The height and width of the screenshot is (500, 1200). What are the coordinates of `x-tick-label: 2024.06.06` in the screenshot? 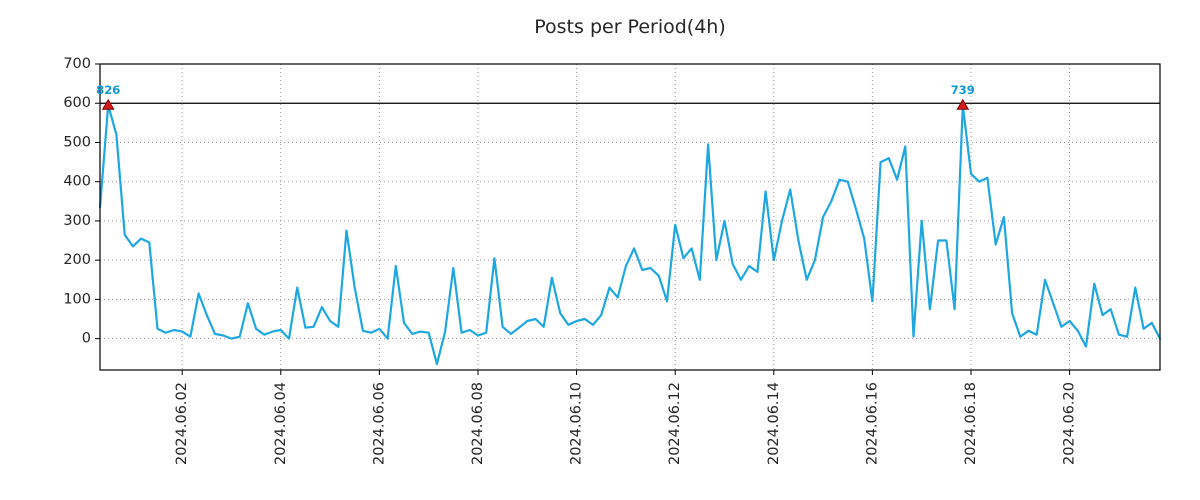 It's located at (379, 423).